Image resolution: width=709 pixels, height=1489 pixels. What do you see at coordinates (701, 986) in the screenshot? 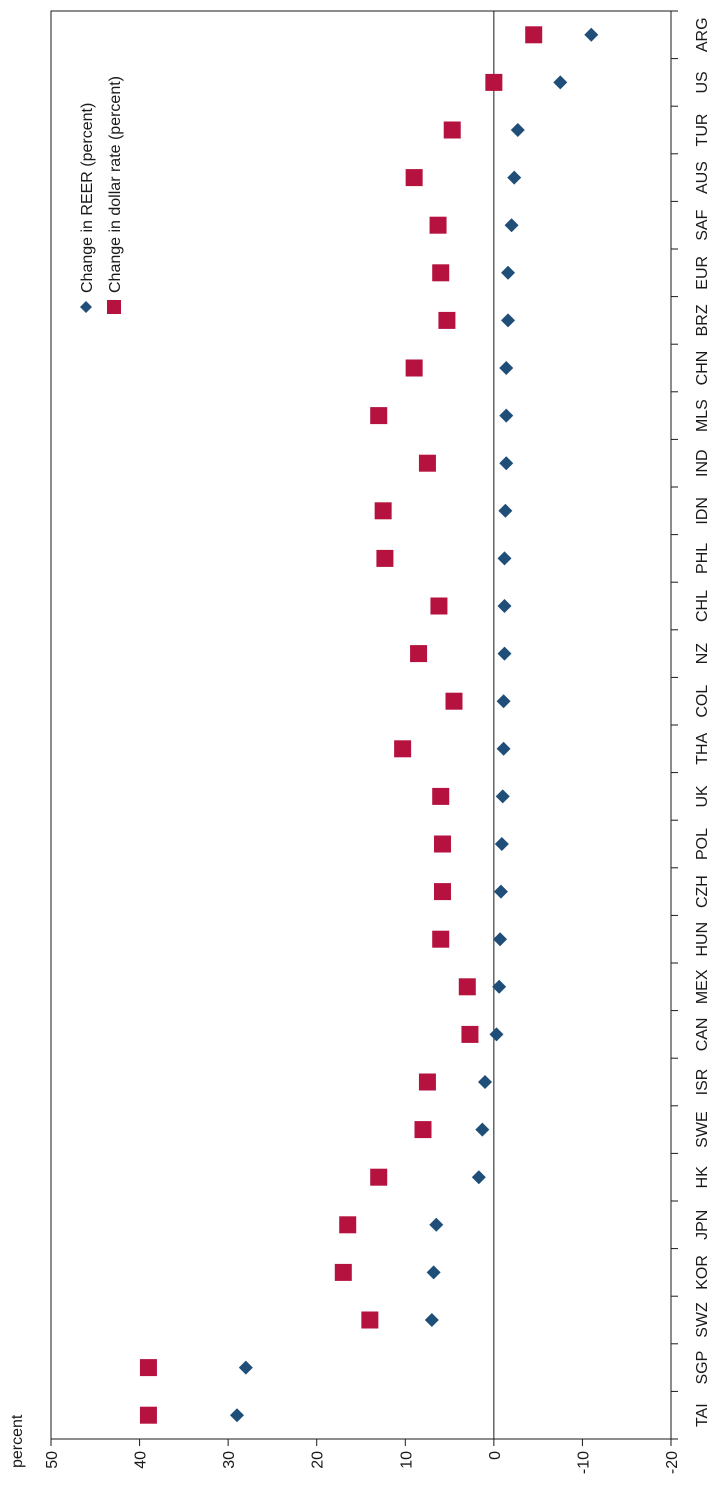
I see `category-label: MEX` at bounding box center [701, 986].